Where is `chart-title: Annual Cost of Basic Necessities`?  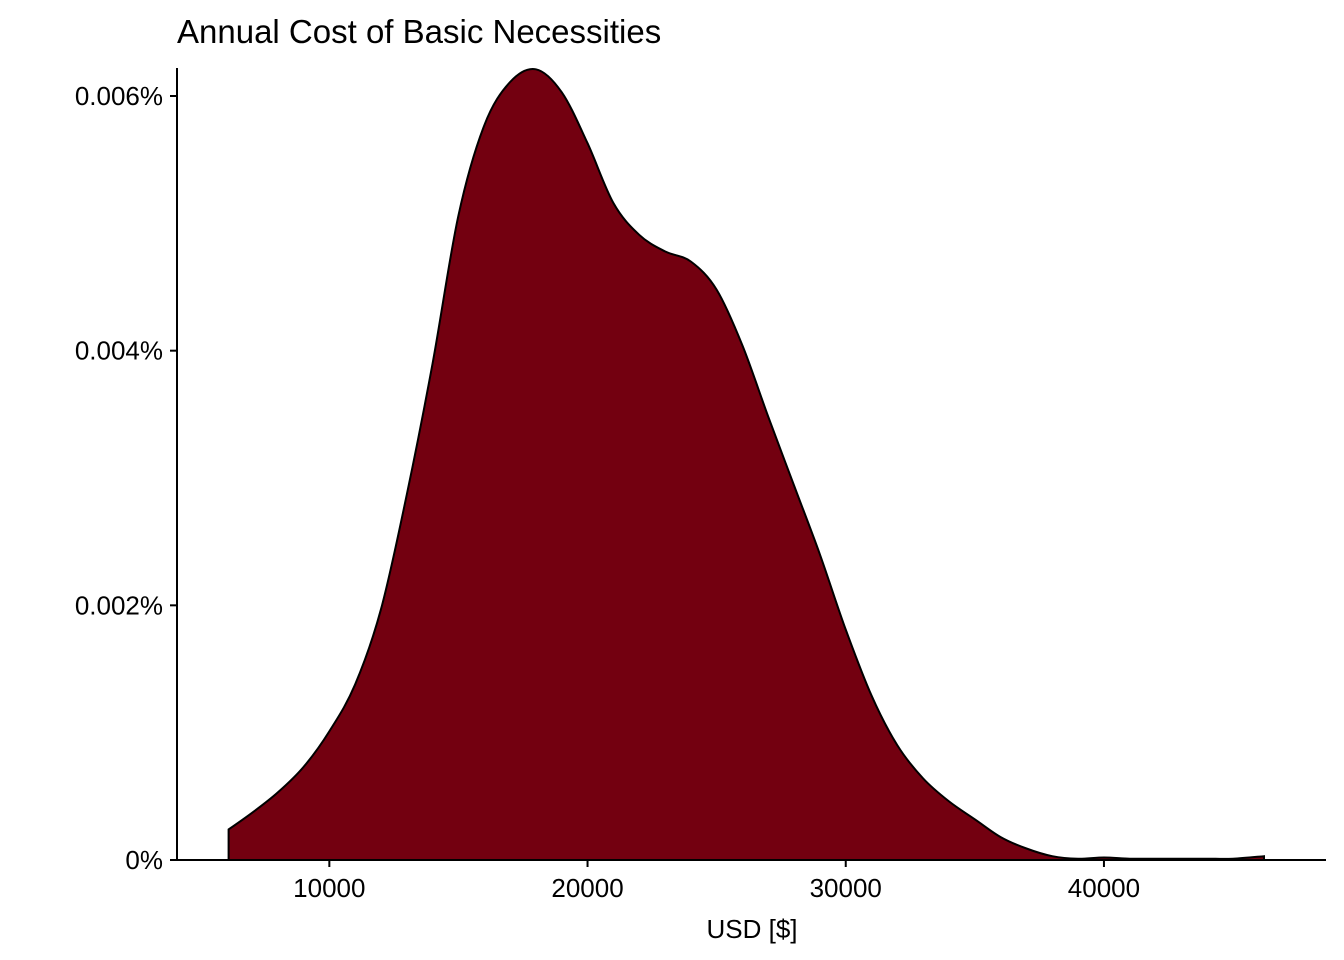
chart-title: Annual Cost of Basic Necessities is located at coordinates (419, 31).